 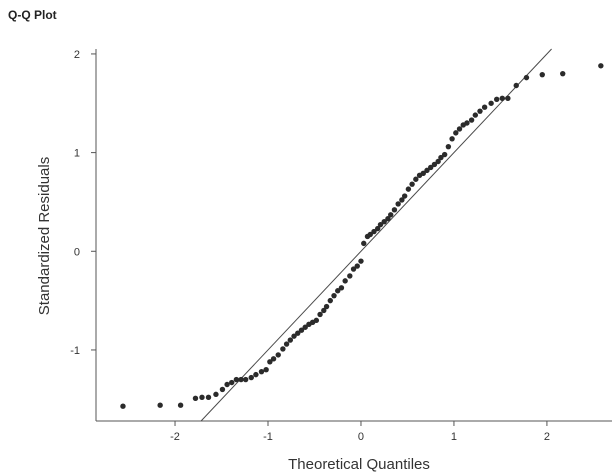 What do you see at coordinates (268, 437) in the screenshot?
I see `x-tick-label: -1` at bounding box center [268, 437].